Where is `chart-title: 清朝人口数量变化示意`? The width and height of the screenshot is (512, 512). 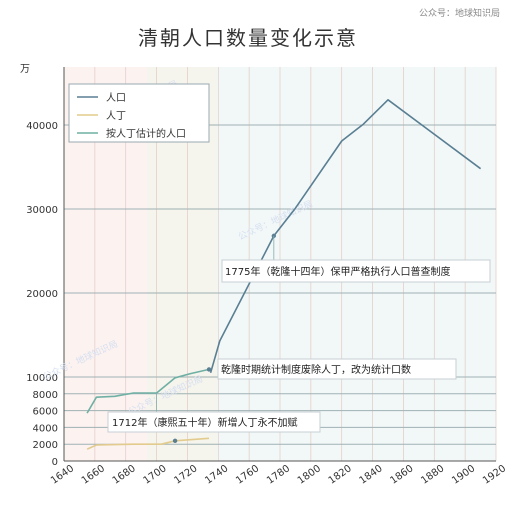 chart-title: 清朝人口数量变化示意 is located at coordinates (248, 38).